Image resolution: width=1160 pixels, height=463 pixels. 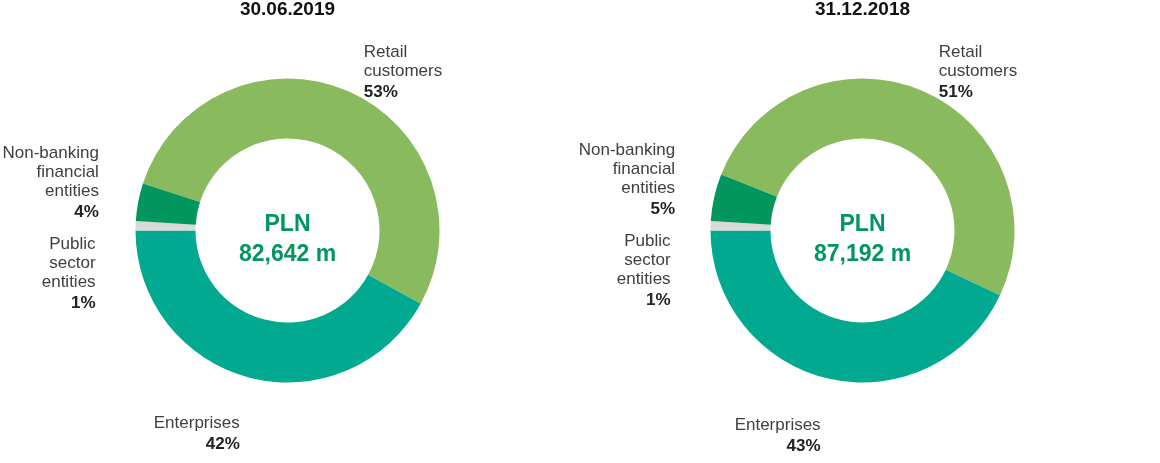 I want to click on data-label: 43%, so click(x=803, y=445).